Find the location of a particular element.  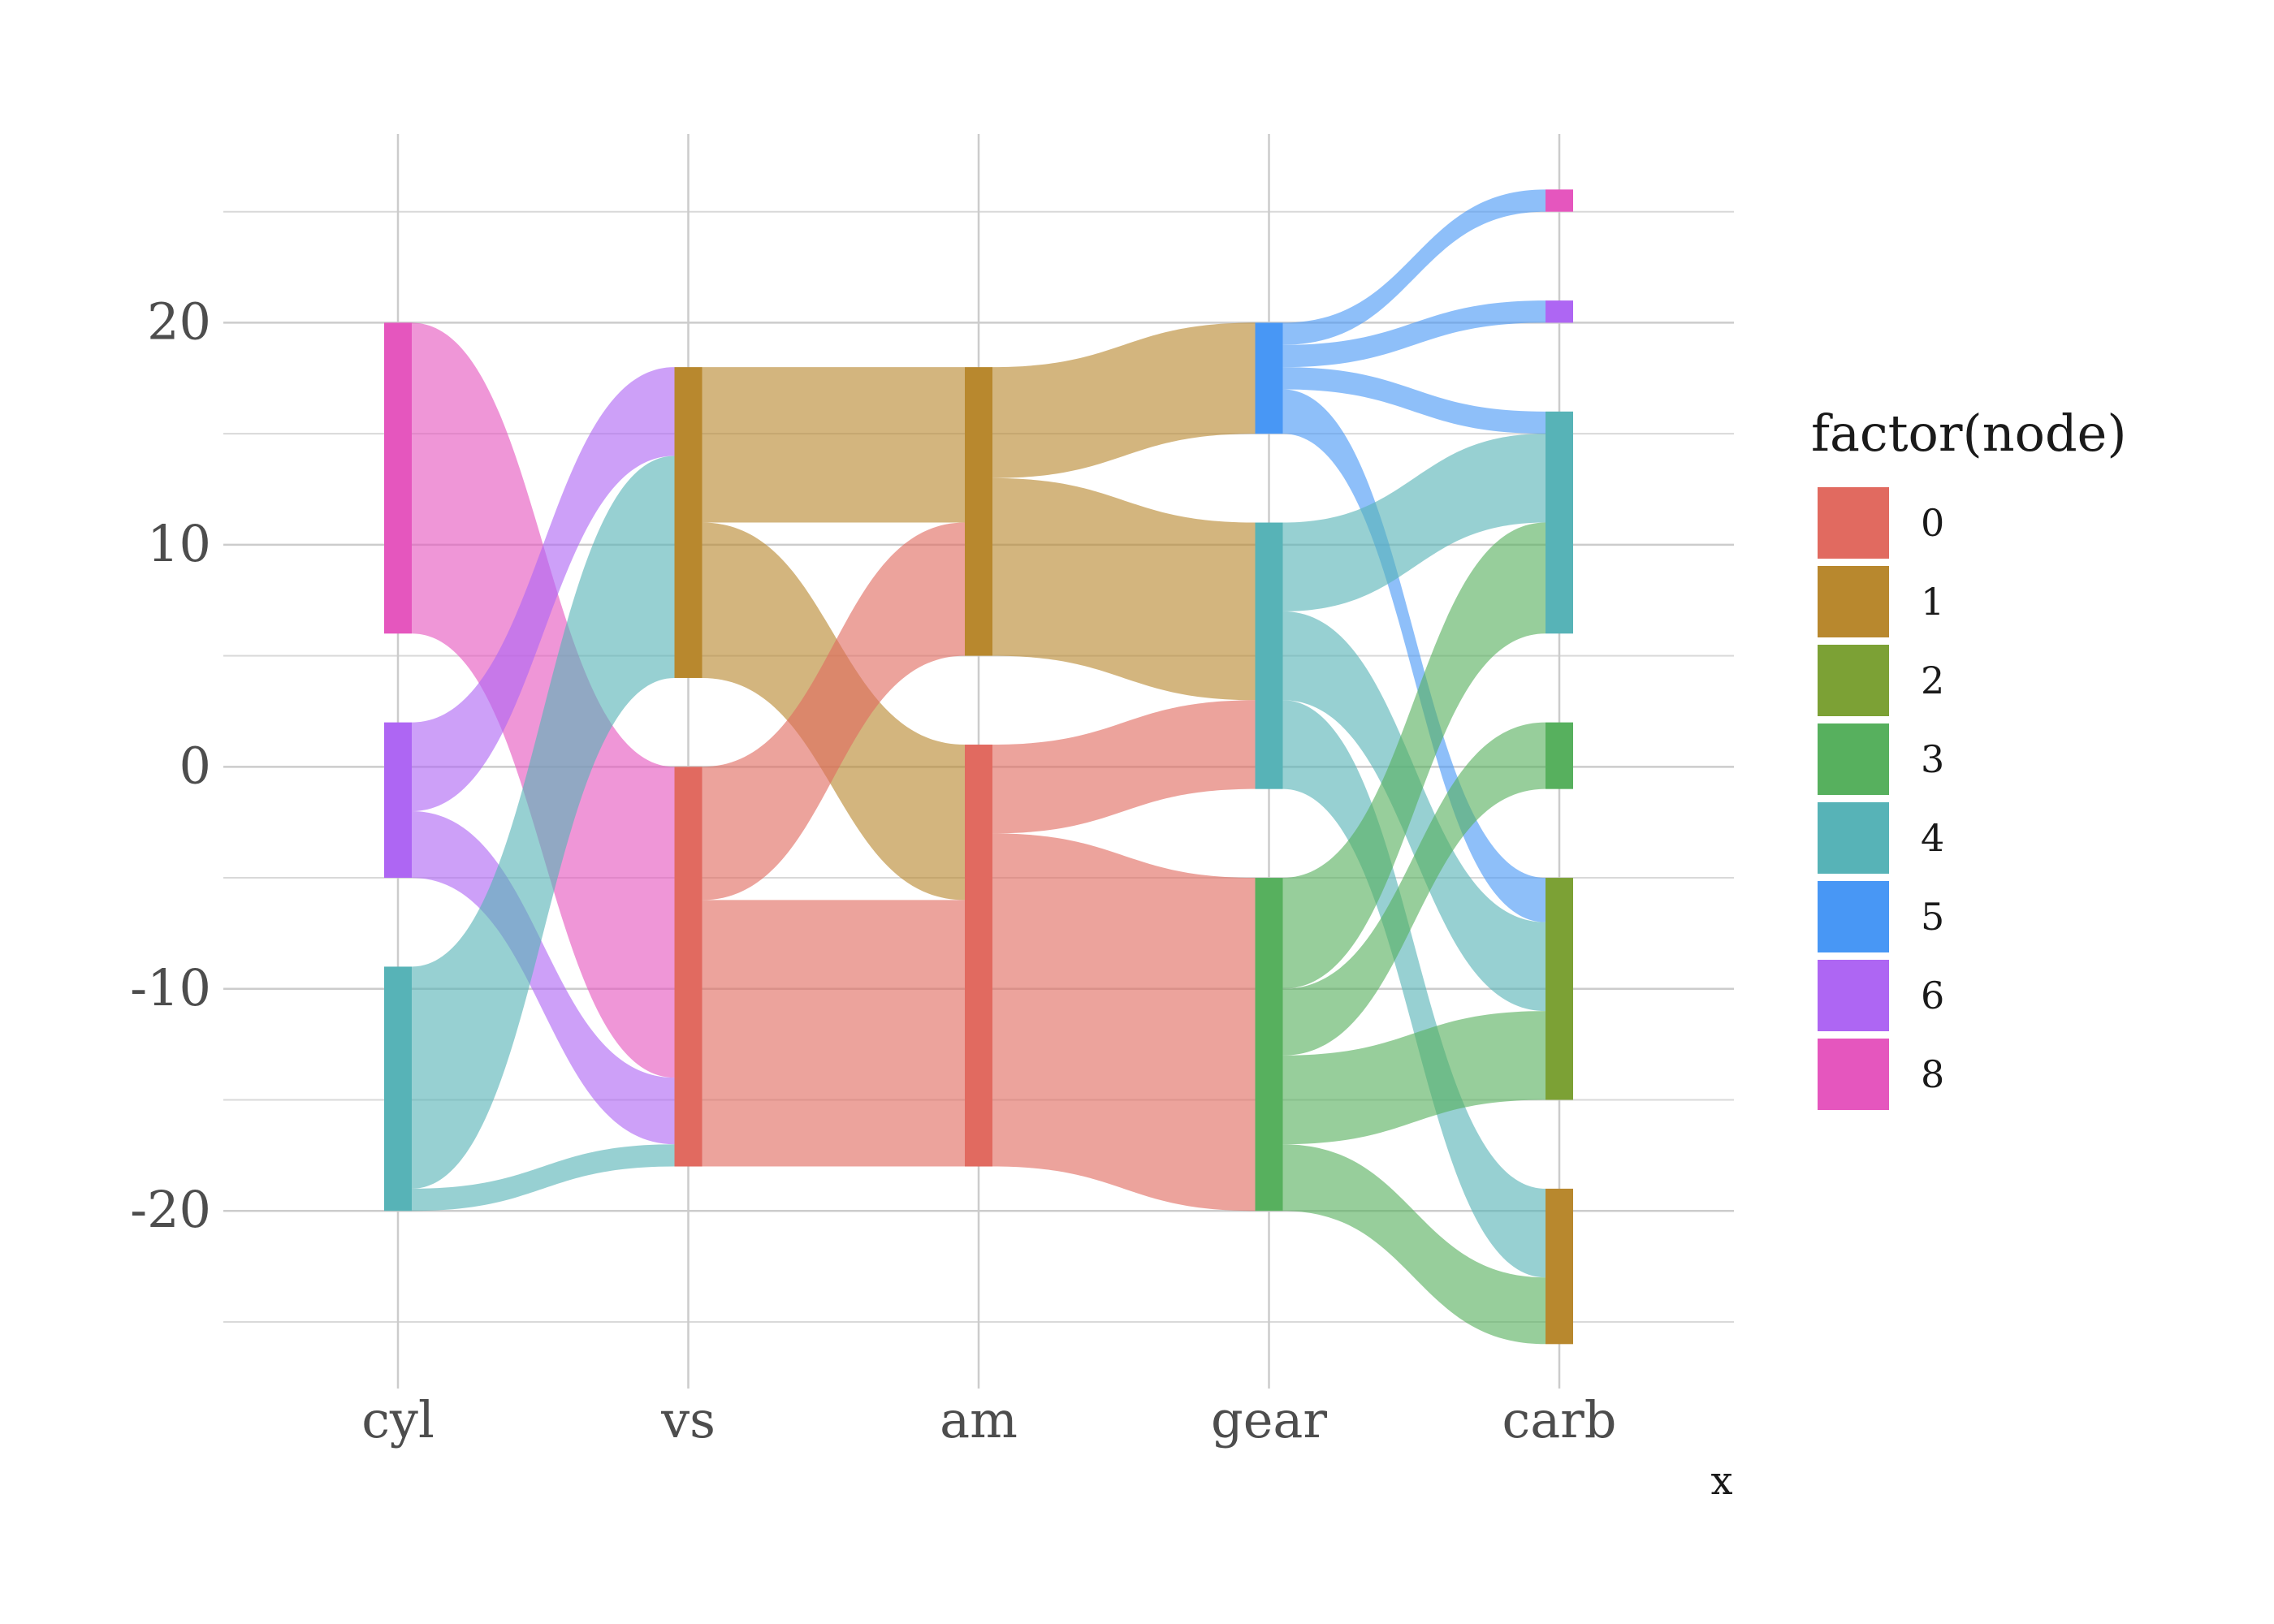

legend-label-1: 1 is located at coordinates (1933, 602).